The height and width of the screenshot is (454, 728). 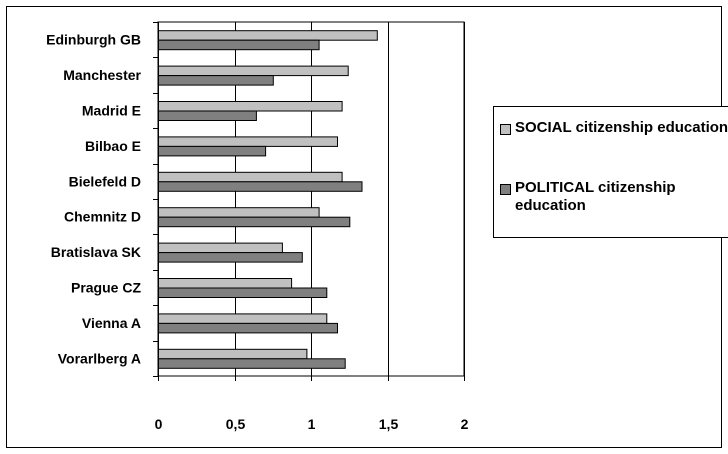 I want to click on legend-item-political: POLITICAL citizenship education, so click(x=614, y=197).